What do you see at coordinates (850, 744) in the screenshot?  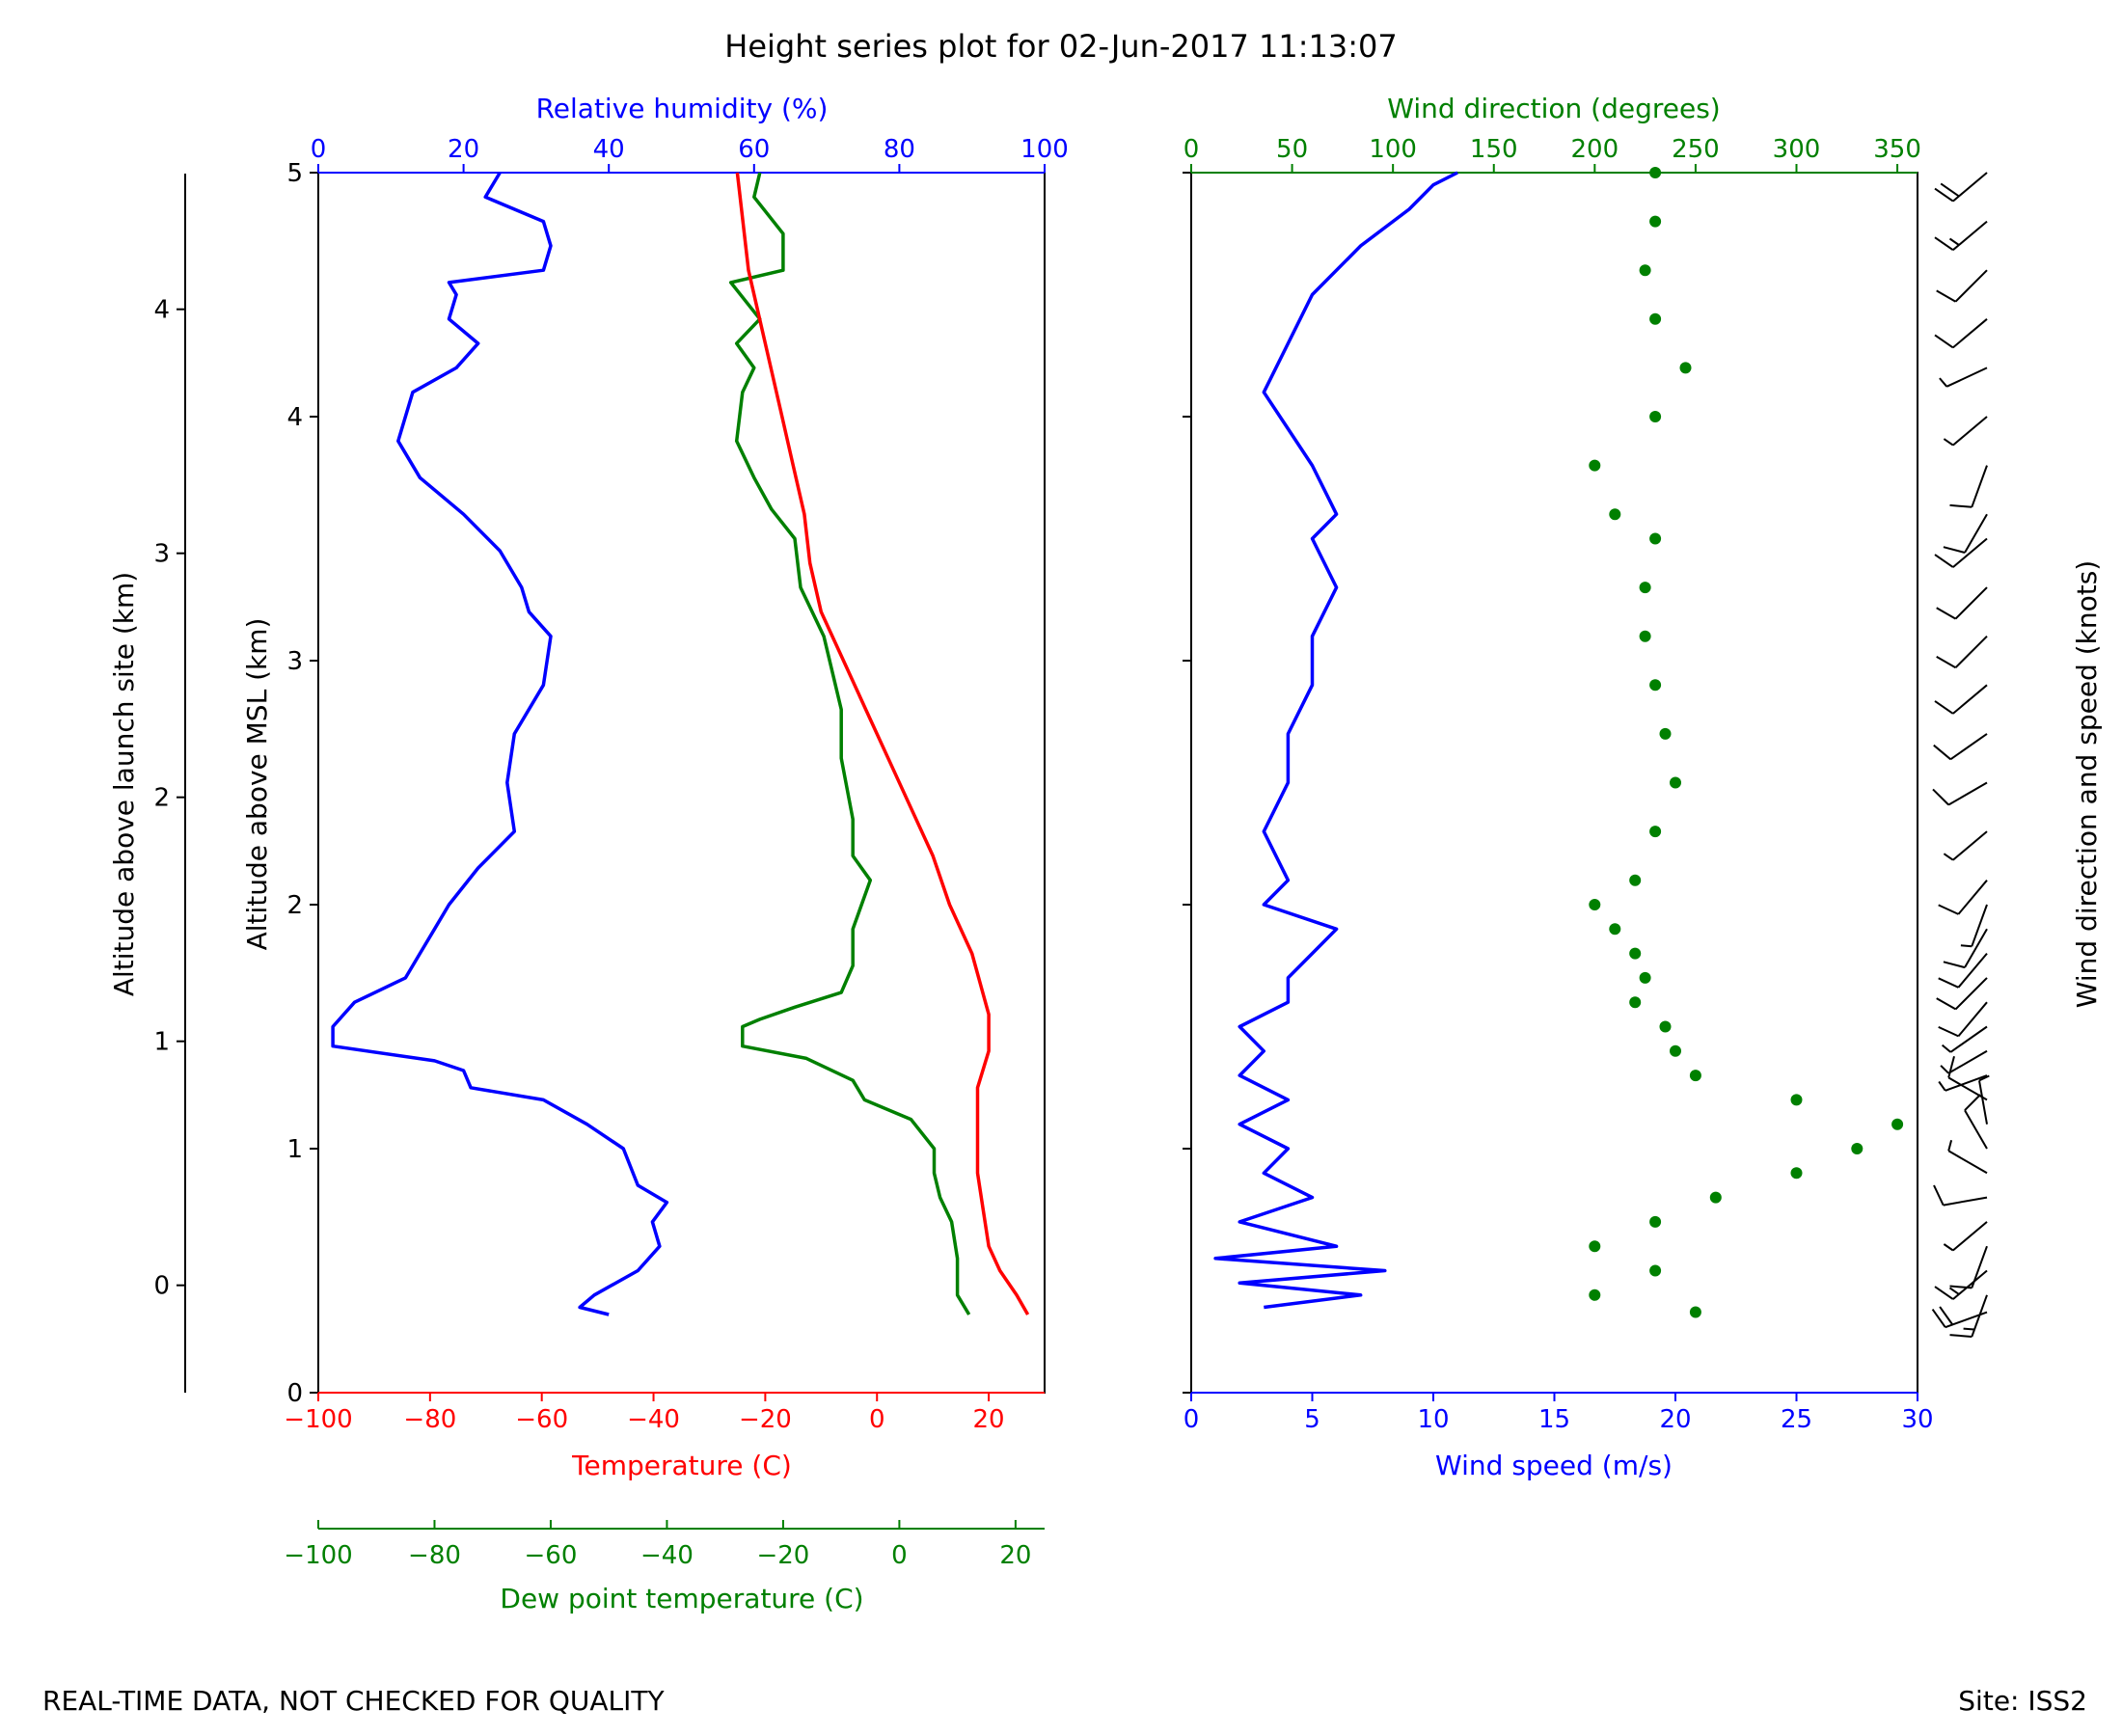 I see `dewpoint-line` at bounding box center [850, 744].